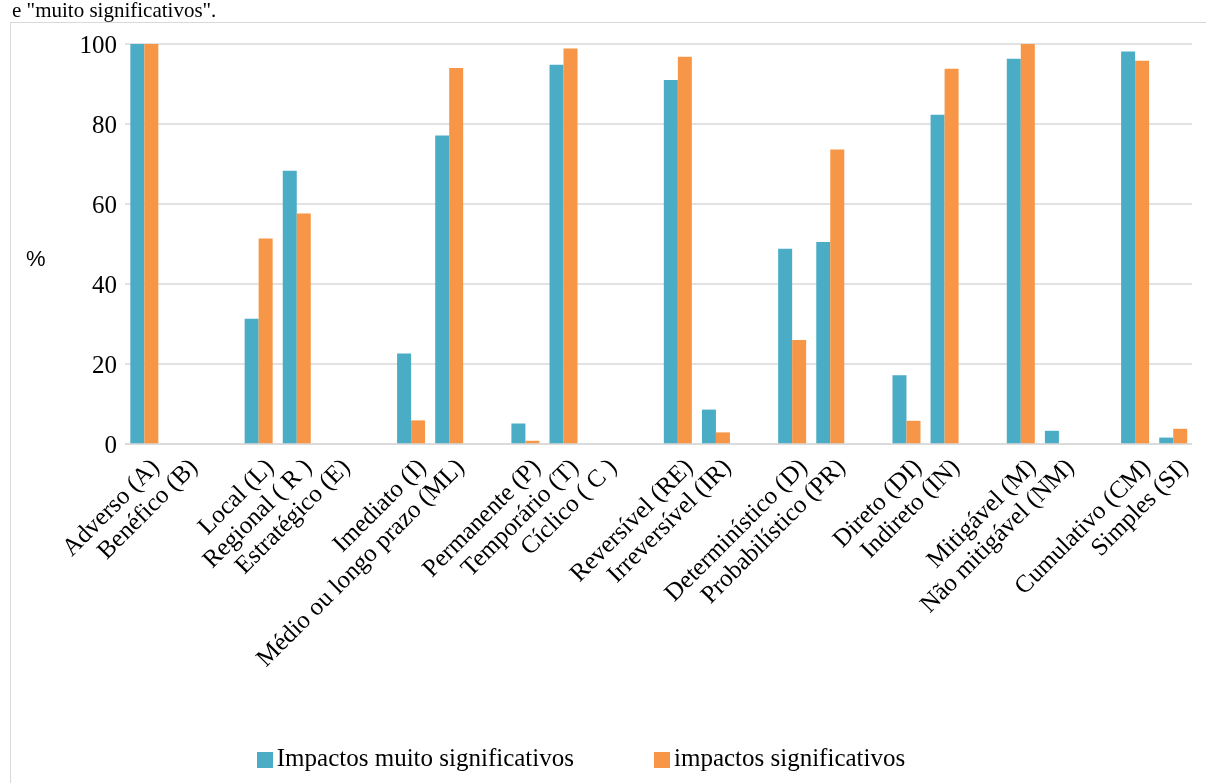 Image resolution: width=1206 pixels, height=783 pixels. What do you see at coordinates (110, 444) in the screenshot?
I see `y-tick-label: 0` at bounding box center [110, 444].